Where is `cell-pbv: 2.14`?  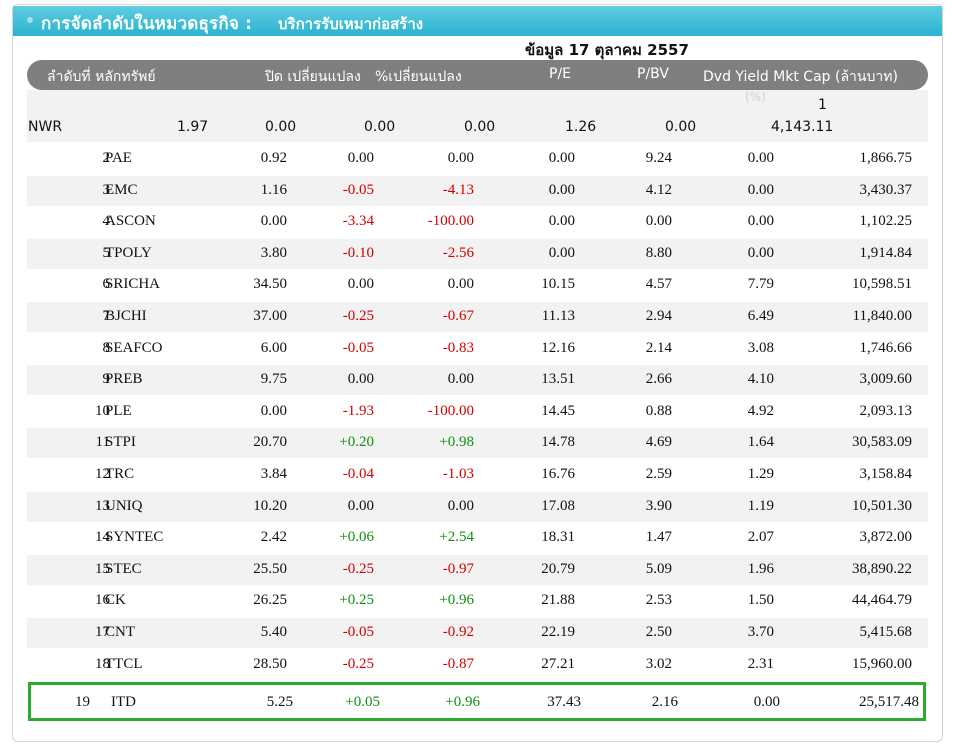
cell-pbv: 2.14 is located at coordinates (658, 347).